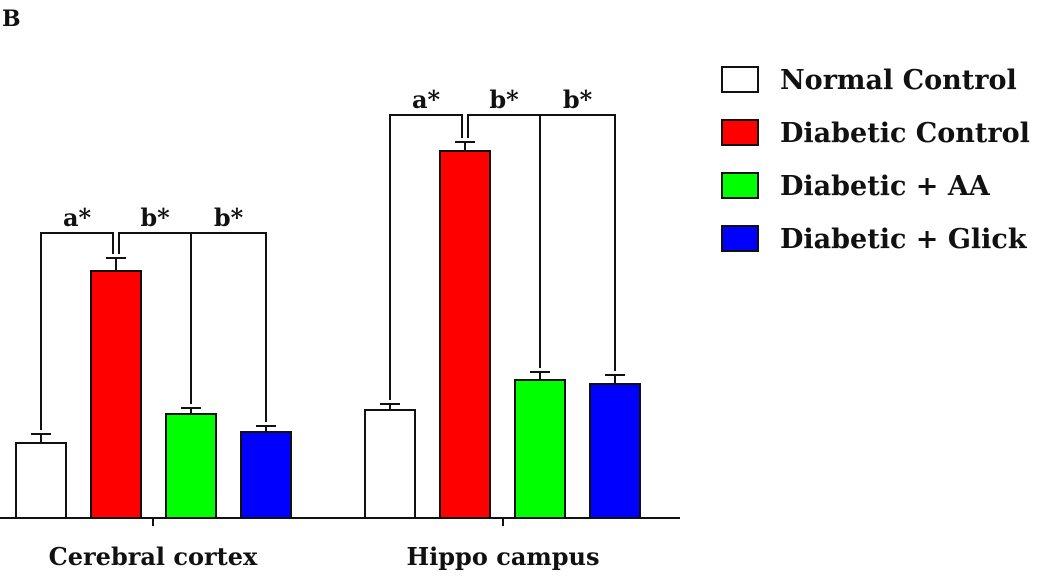  I want to click on x-tick-label: Hippo campus, so click(502, 556).